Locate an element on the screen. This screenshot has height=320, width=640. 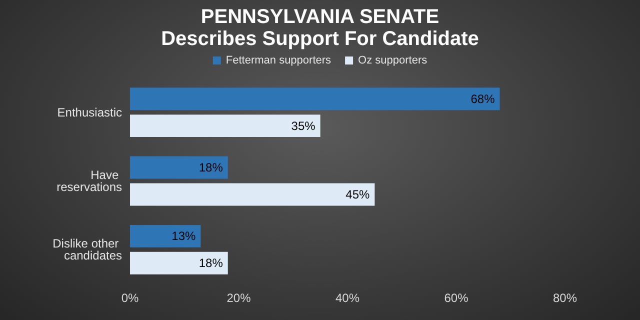
data-label: 13% is located at coordinates (184, 236).